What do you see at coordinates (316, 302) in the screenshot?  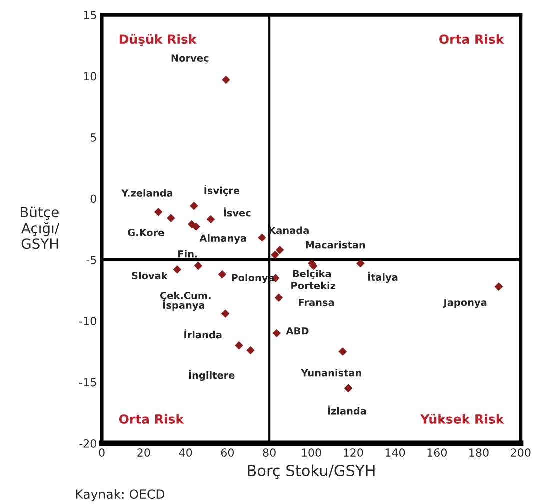 I see `annotation: Fransa` at bounding box center [316, 302].